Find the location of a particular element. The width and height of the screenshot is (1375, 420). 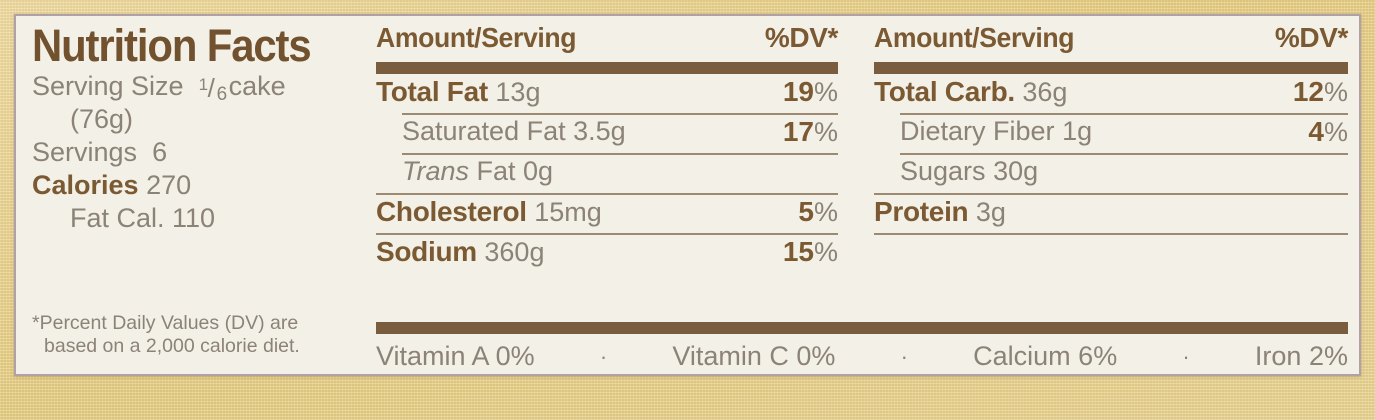

servings-value: 6 is located at coordinates (160, 152).